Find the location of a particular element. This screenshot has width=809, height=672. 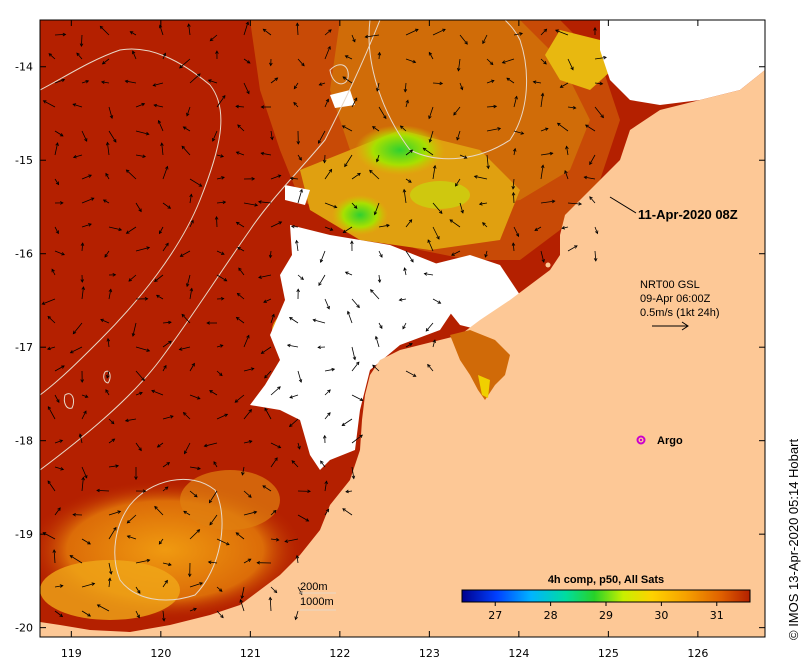

isobath-1000m-label: 1000m is located at coordinates (317, 602).